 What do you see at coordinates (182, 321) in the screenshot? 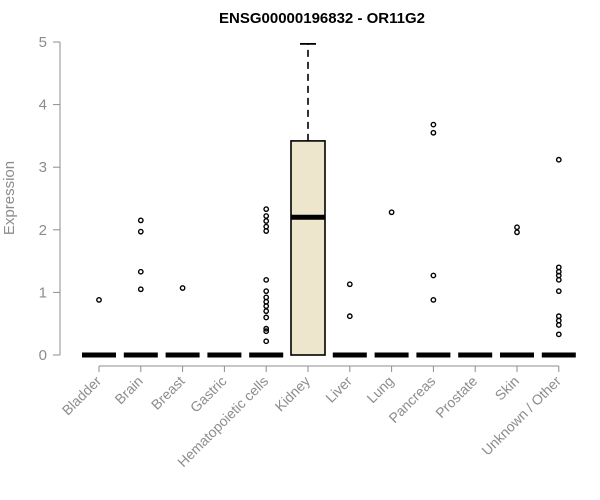
I see `box-breast` at bounding box center [182, 321].